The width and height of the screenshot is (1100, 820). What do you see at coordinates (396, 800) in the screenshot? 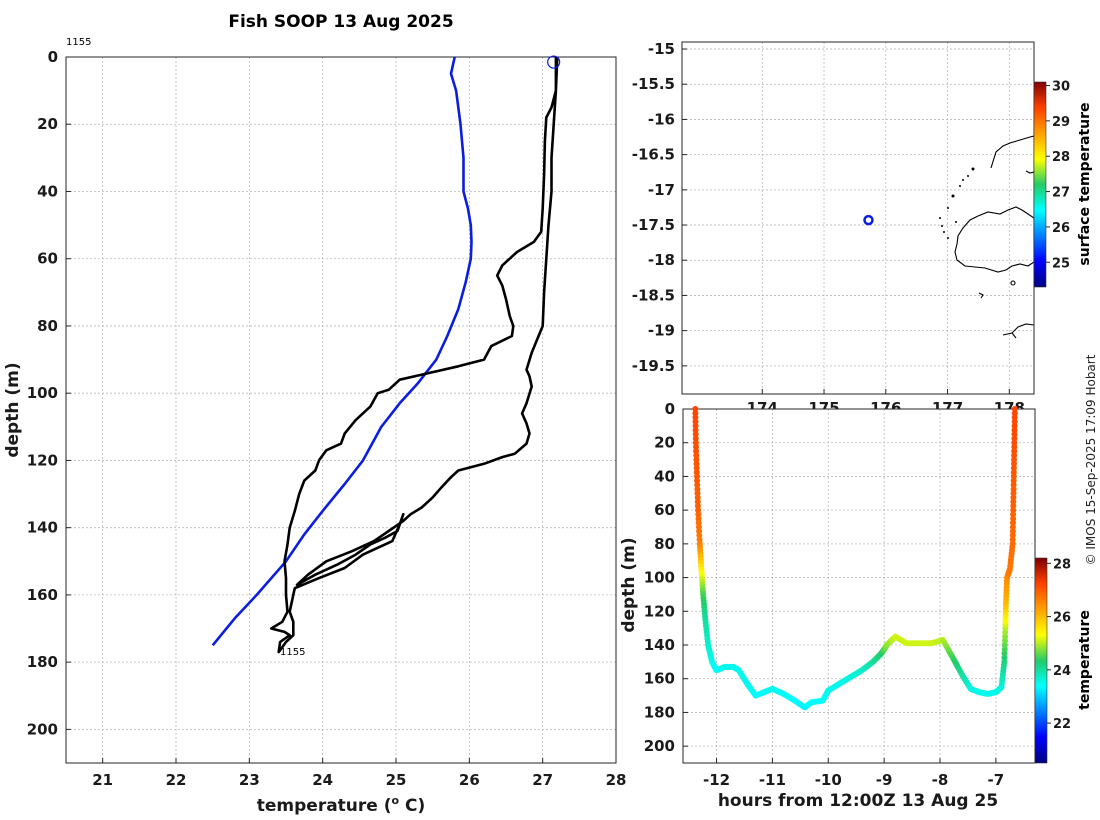
I see `profile-x-label-sup: o` at bounding box center [396, 800].